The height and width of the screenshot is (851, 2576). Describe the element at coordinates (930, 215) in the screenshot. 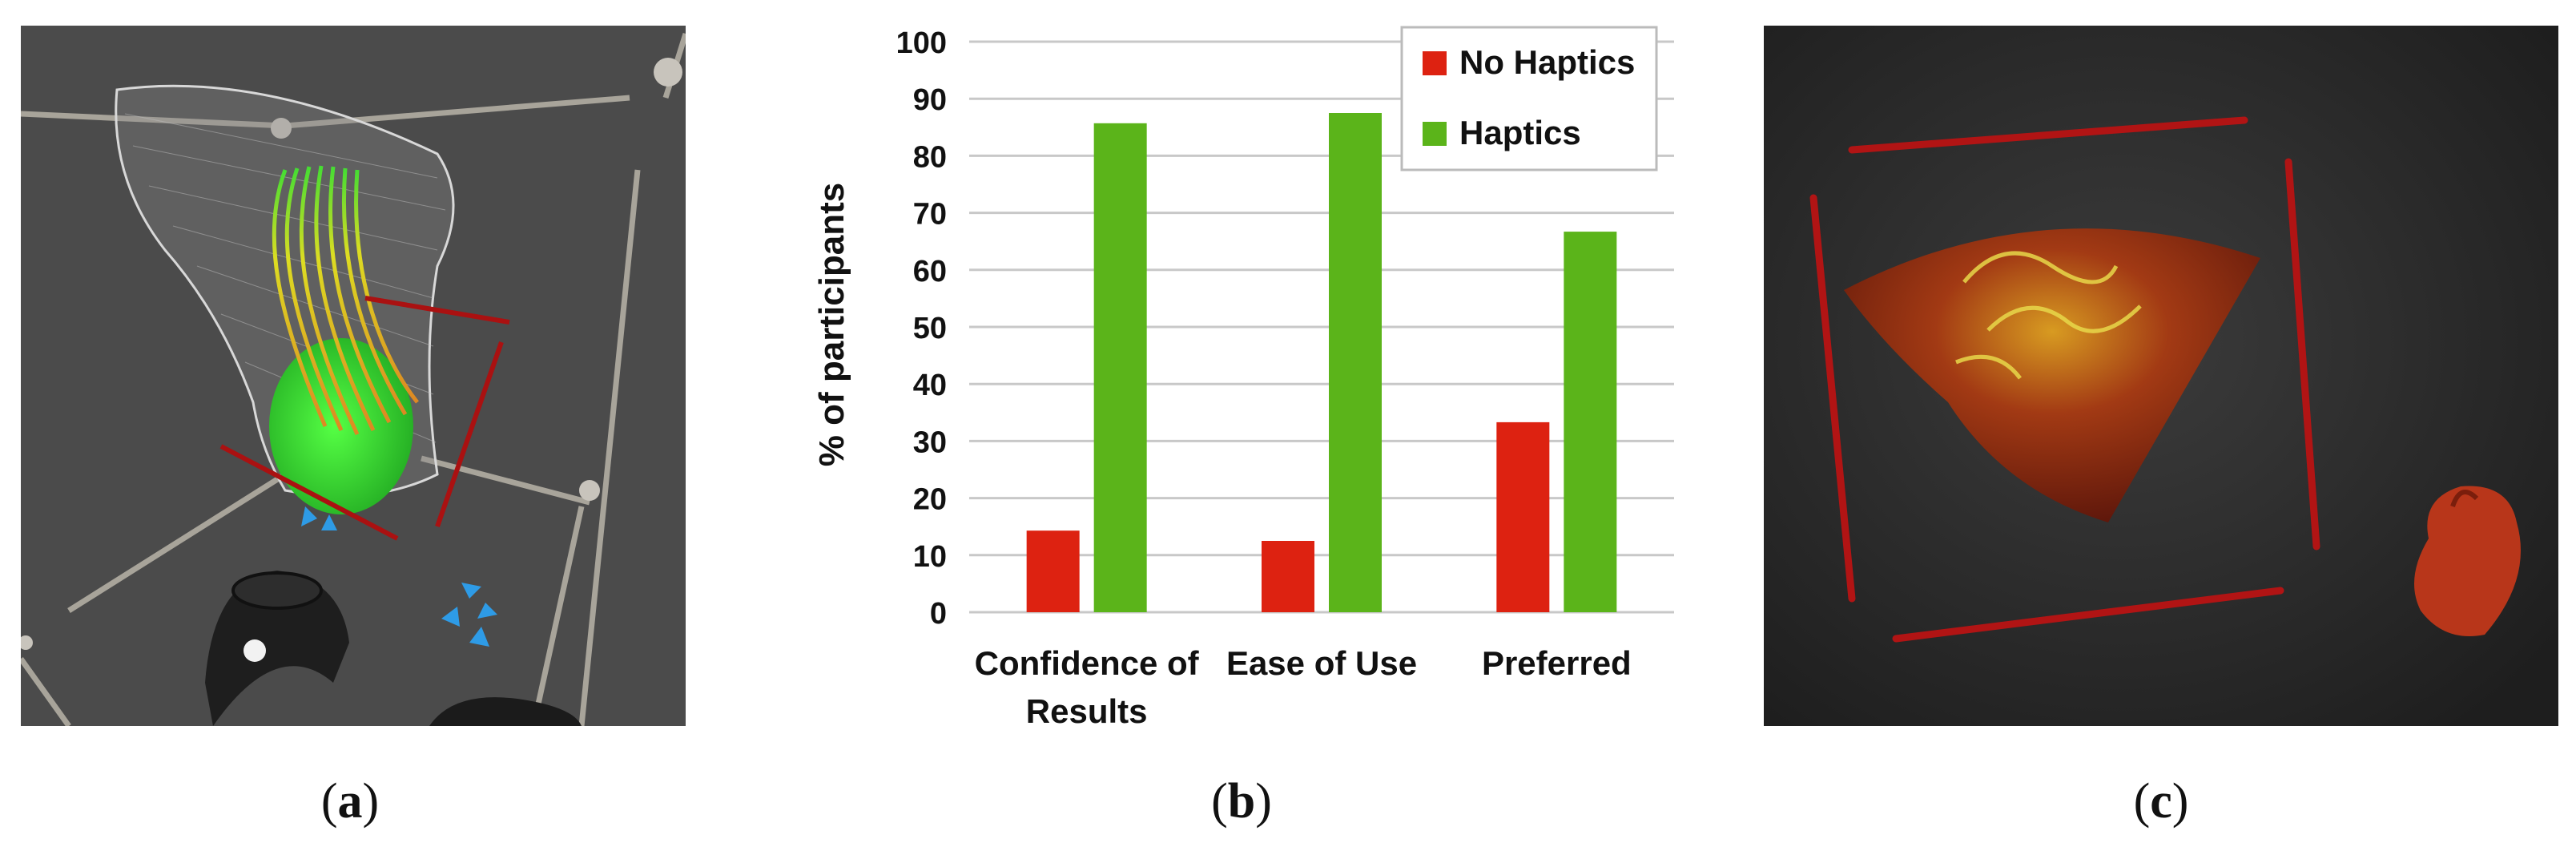

I see `y-tick-label: 70` at that location.